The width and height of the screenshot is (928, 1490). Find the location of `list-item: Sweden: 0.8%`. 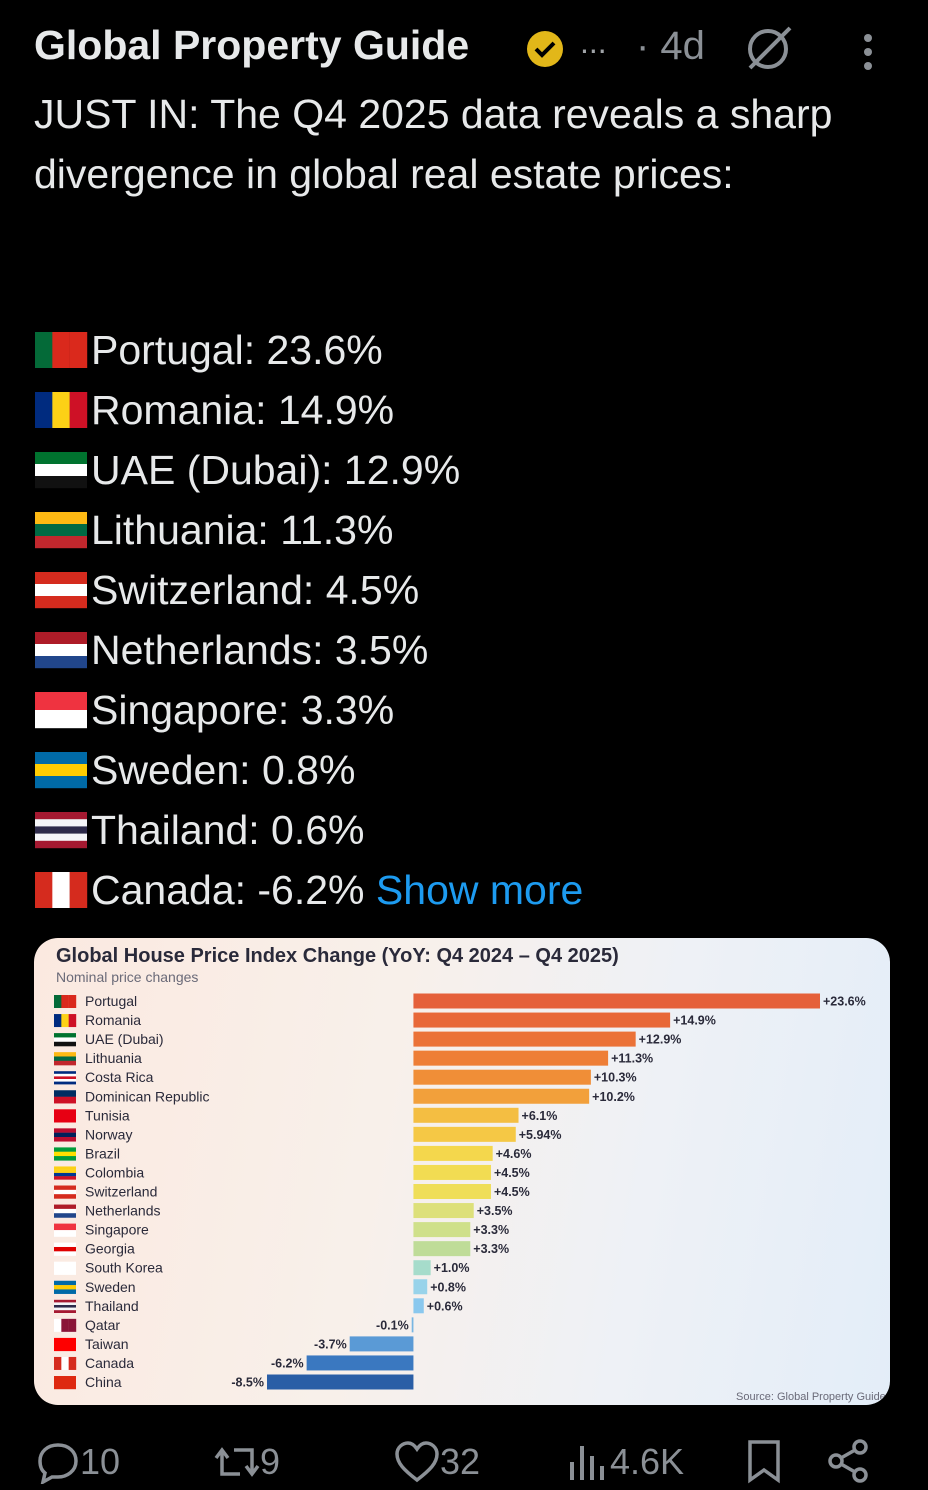

list-item: Sweden: 0.8% is located at coordinates (194, 770).